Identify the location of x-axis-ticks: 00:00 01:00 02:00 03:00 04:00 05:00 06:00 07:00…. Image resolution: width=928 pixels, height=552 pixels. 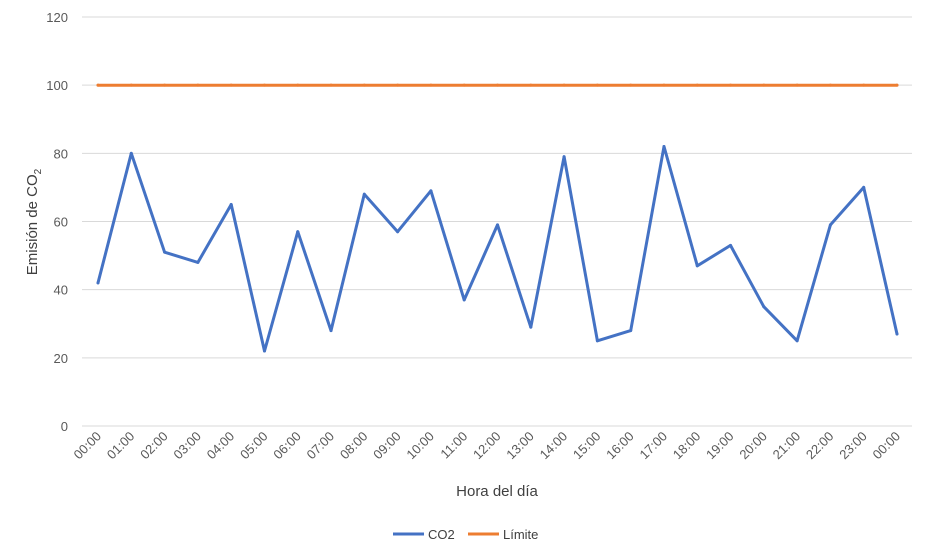
(487, 446).